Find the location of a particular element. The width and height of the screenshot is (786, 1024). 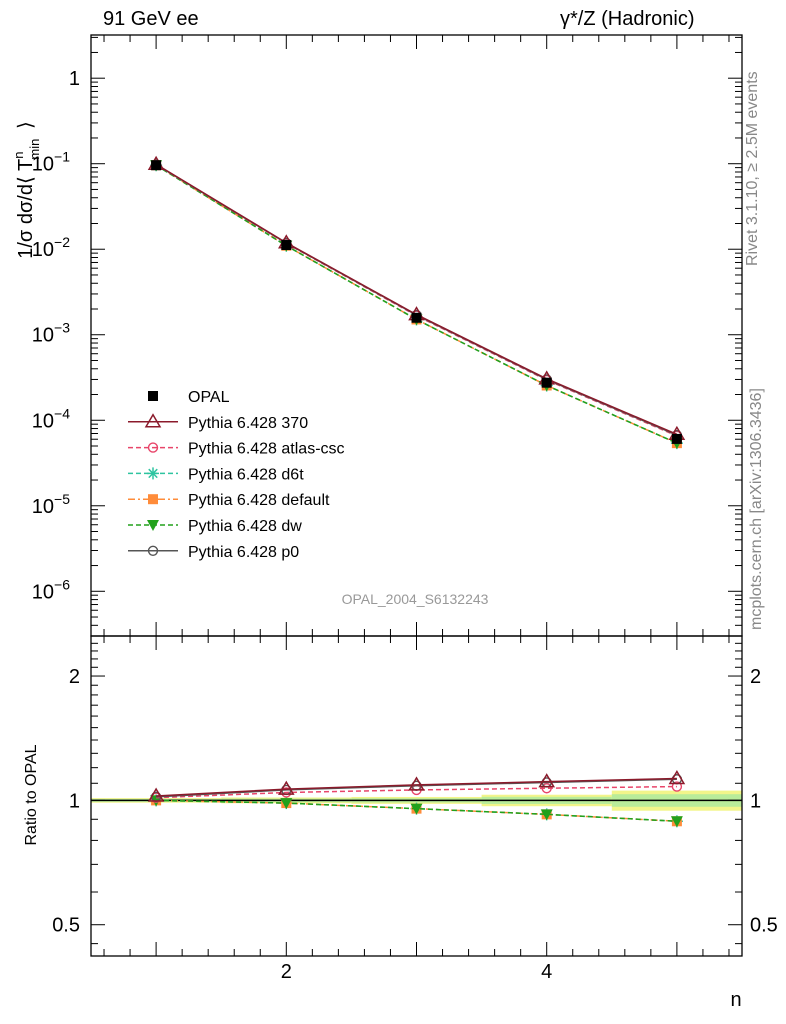

ratio-y-tick-label-right: 1 is located at coordinates (755, 801).